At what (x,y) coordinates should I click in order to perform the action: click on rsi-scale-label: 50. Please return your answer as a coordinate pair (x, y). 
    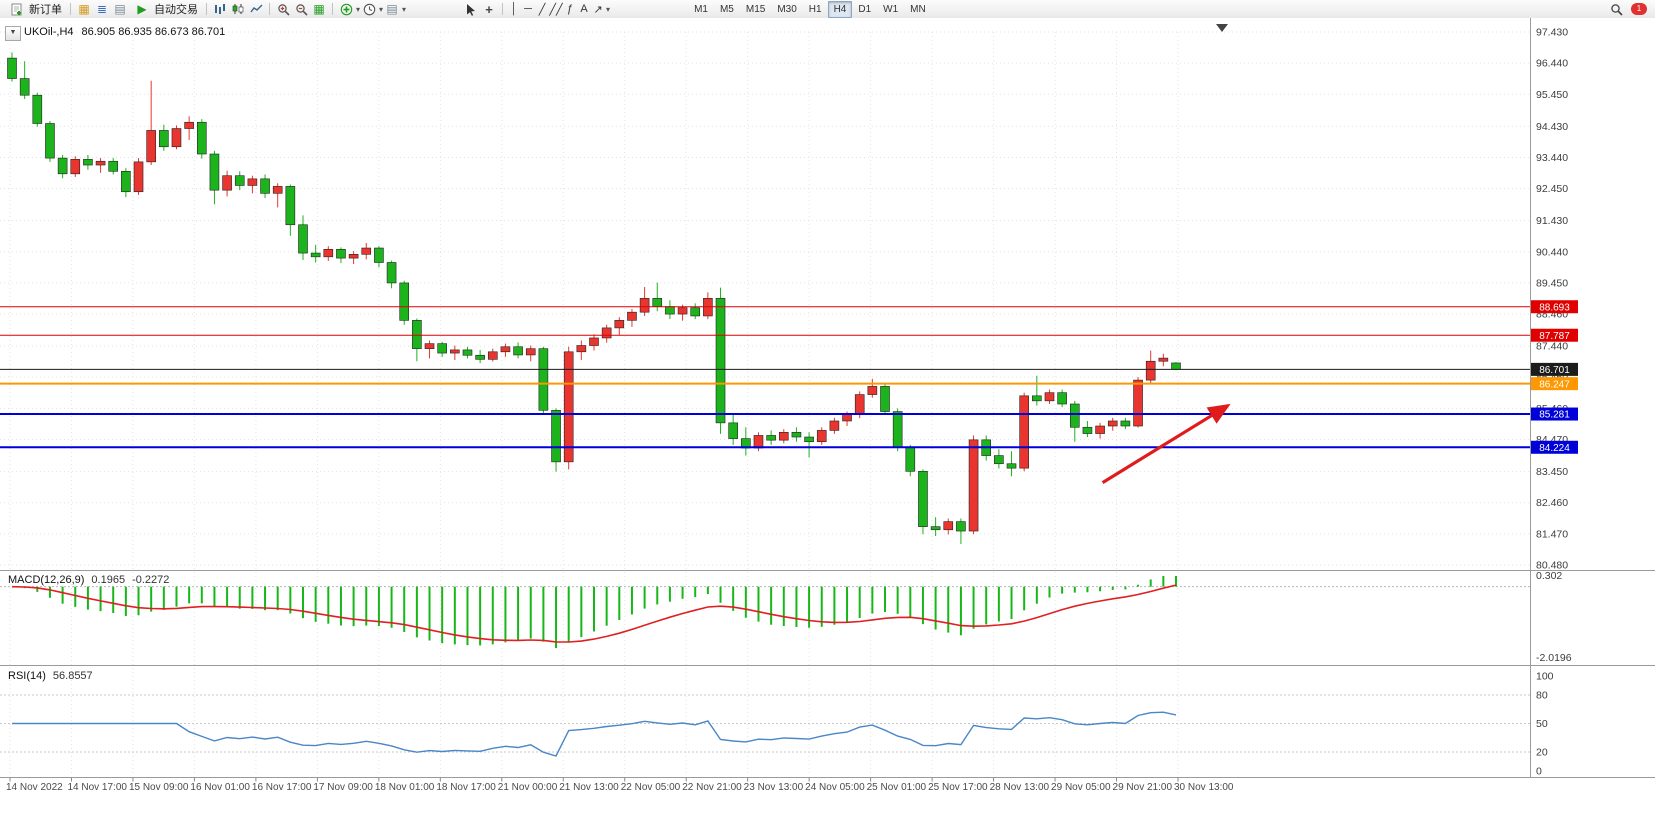
    Looking at the image, I should click on (1542, 724).